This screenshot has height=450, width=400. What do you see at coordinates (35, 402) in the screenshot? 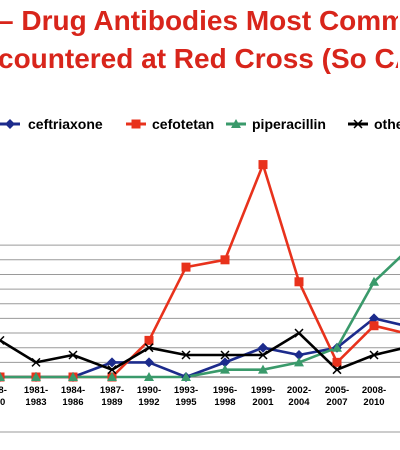
I see `x-tick-label: 1983` at bounding box center [35, 402].